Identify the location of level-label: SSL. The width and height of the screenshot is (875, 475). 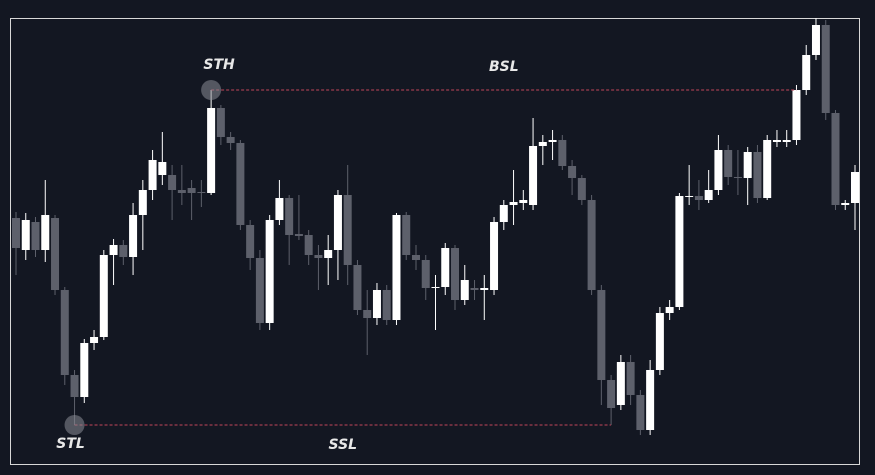
(343, 445).